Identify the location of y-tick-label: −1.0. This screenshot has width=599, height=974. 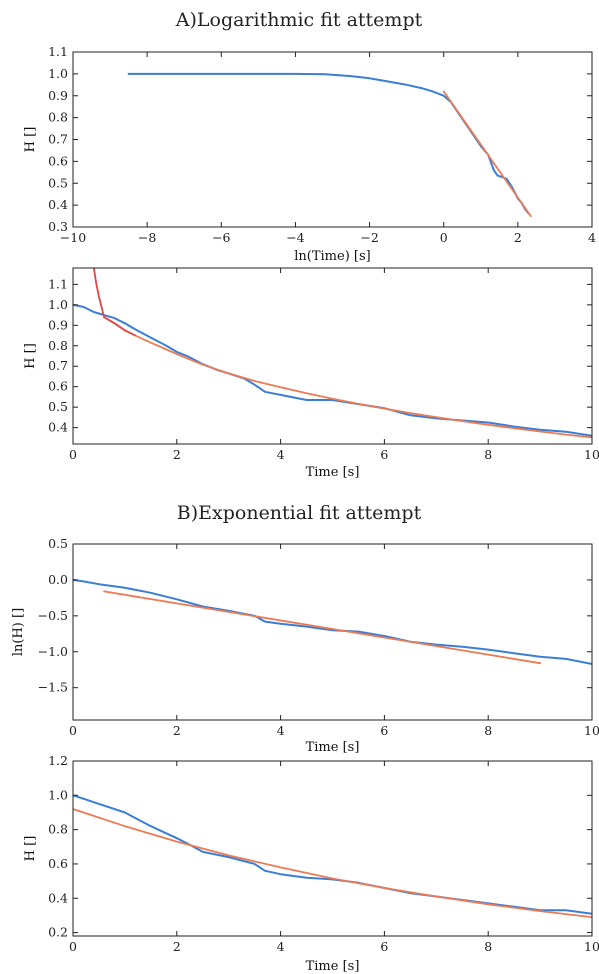
(53, 651).